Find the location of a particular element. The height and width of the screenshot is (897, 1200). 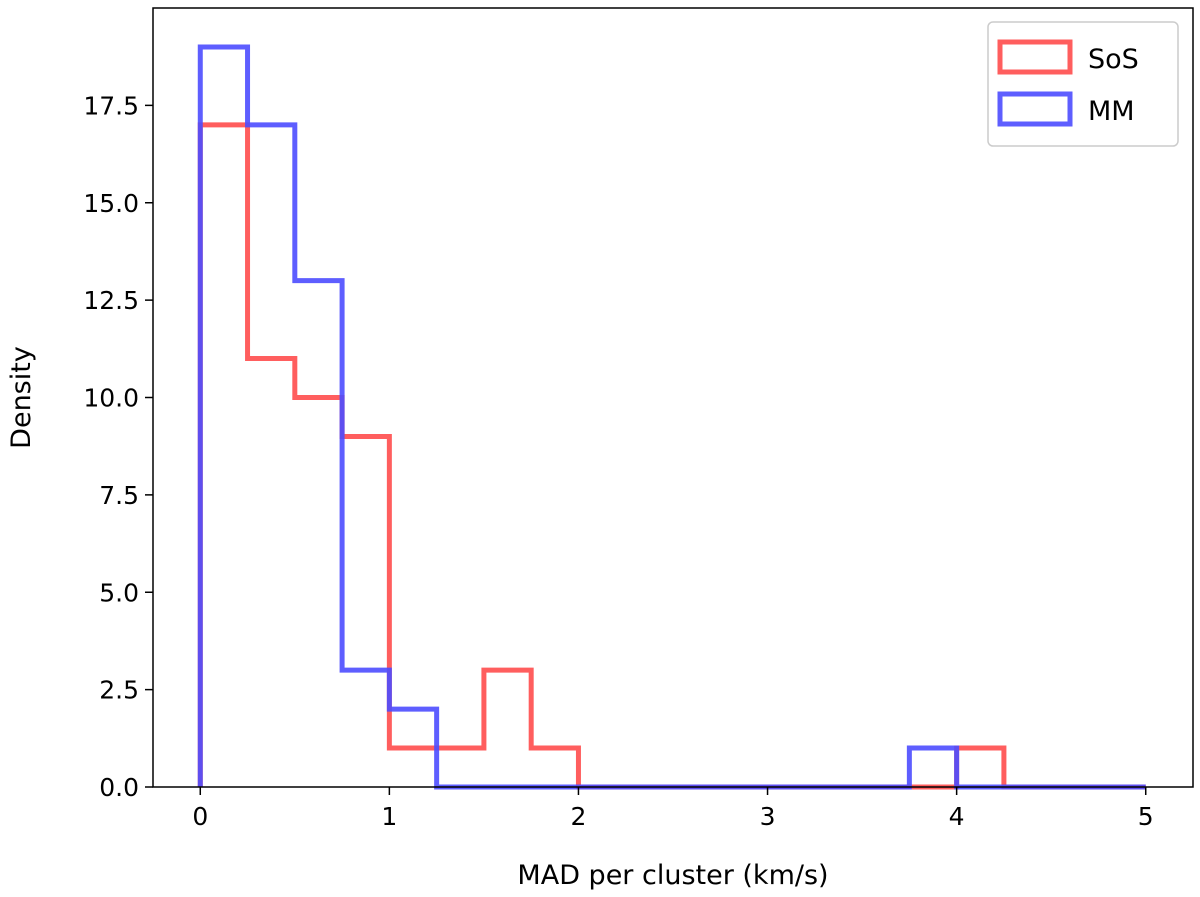

legend-swatch-sos is located at coordinates (1035, 57).